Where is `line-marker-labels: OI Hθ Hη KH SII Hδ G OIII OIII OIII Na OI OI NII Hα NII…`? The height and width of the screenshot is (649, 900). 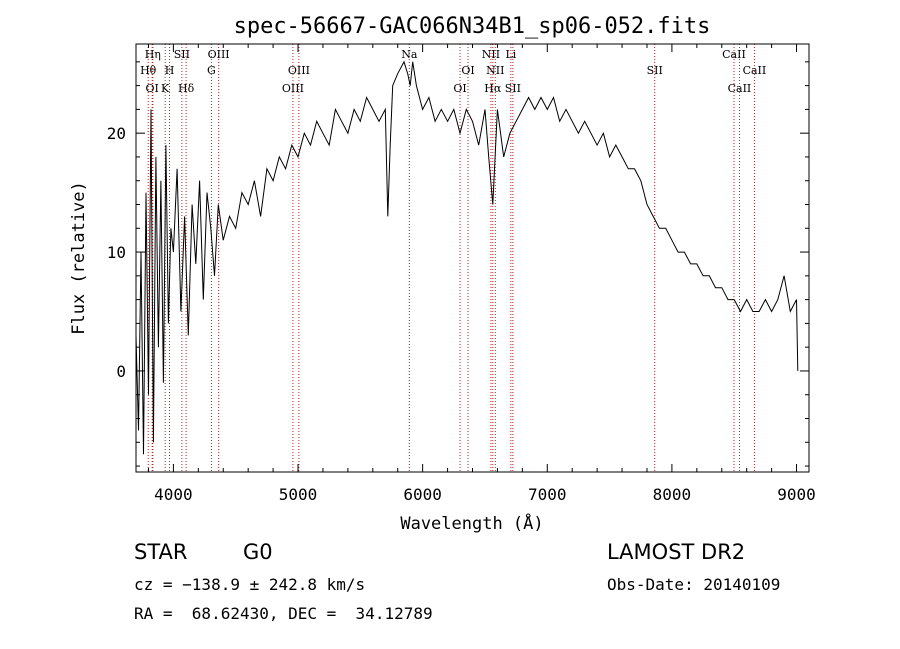 line-marker-labels: OI Hθ Hη KH SII Hδ G OIII OIII OIII Na OI OI NII Hα NII… is located at coordinates (453, 71).